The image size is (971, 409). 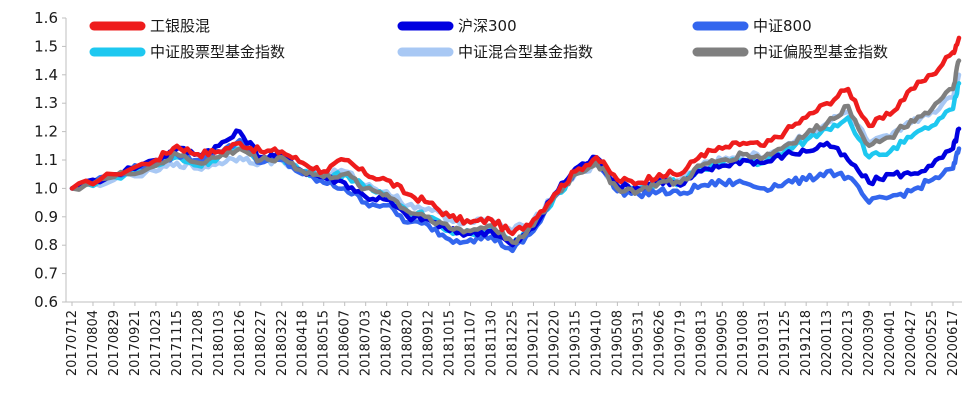 I want to click on x-tick-label: 20180726, so click(x=387, y=343).